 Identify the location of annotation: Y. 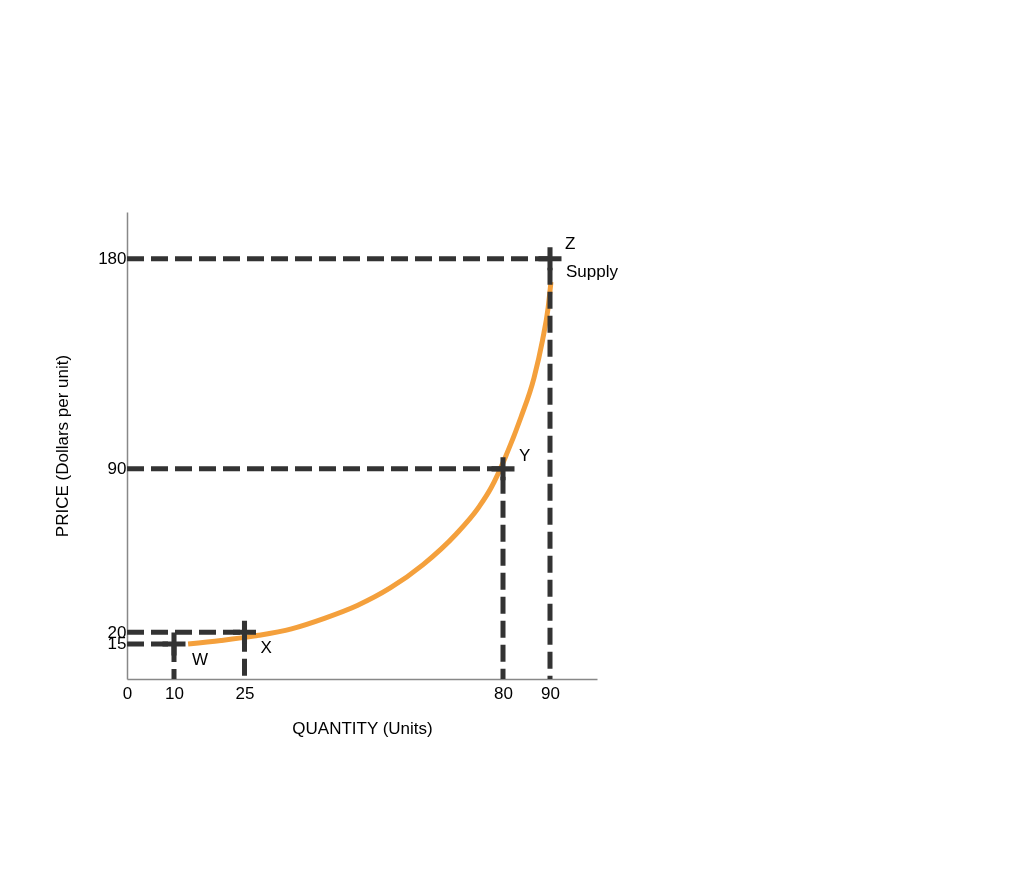
(525, 455).